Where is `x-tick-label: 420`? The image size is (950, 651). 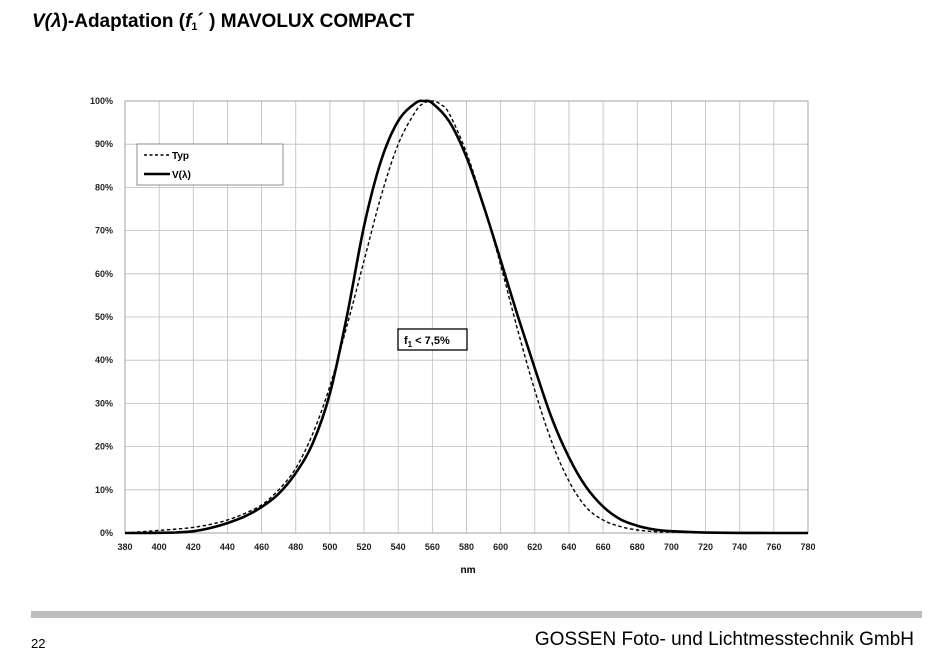
x-tick-label: 420 is located at coordinates (193, 547).